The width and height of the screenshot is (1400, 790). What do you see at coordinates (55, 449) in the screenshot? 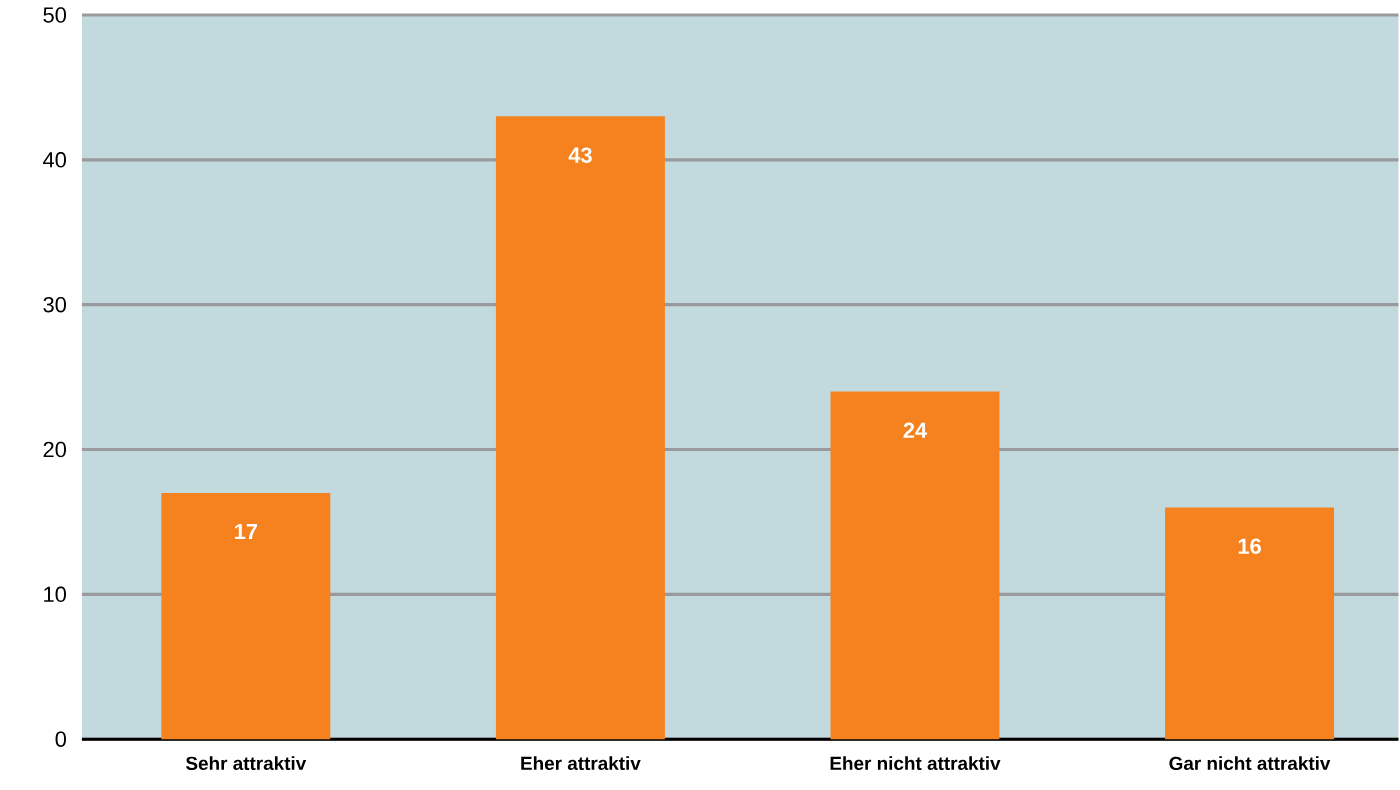
I see `y-tick-label: 20` at bounding box center [55, 449].